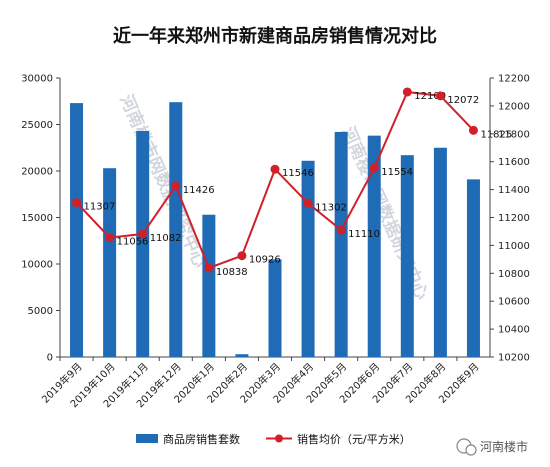 The height and width of the screenshot is (467, 550). What do you see at coordinates (496, 134) in the screenshot?
I see `price-data-label: 11825` at bounding box center [496, 134].